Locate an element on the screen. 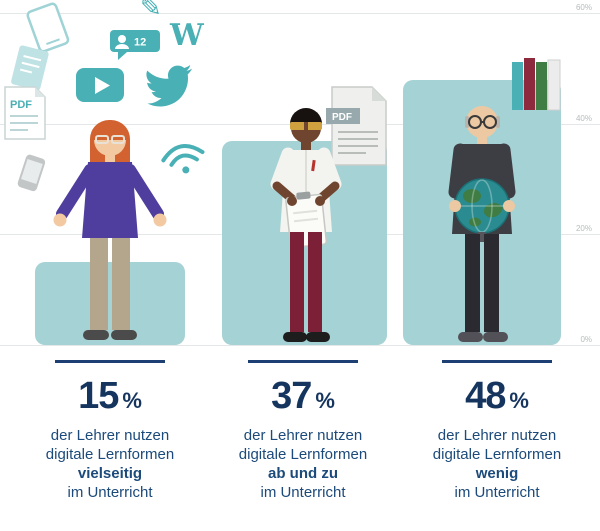  pdf-document-label: PDF is located at coordinates (342, 117).